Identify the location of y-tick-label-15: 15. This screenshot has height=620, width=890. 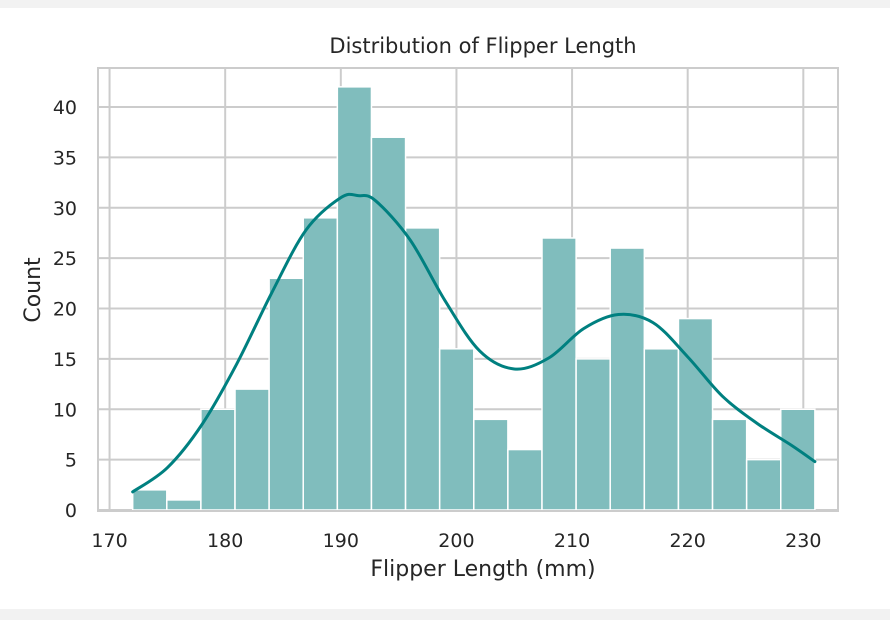
(65, 360).